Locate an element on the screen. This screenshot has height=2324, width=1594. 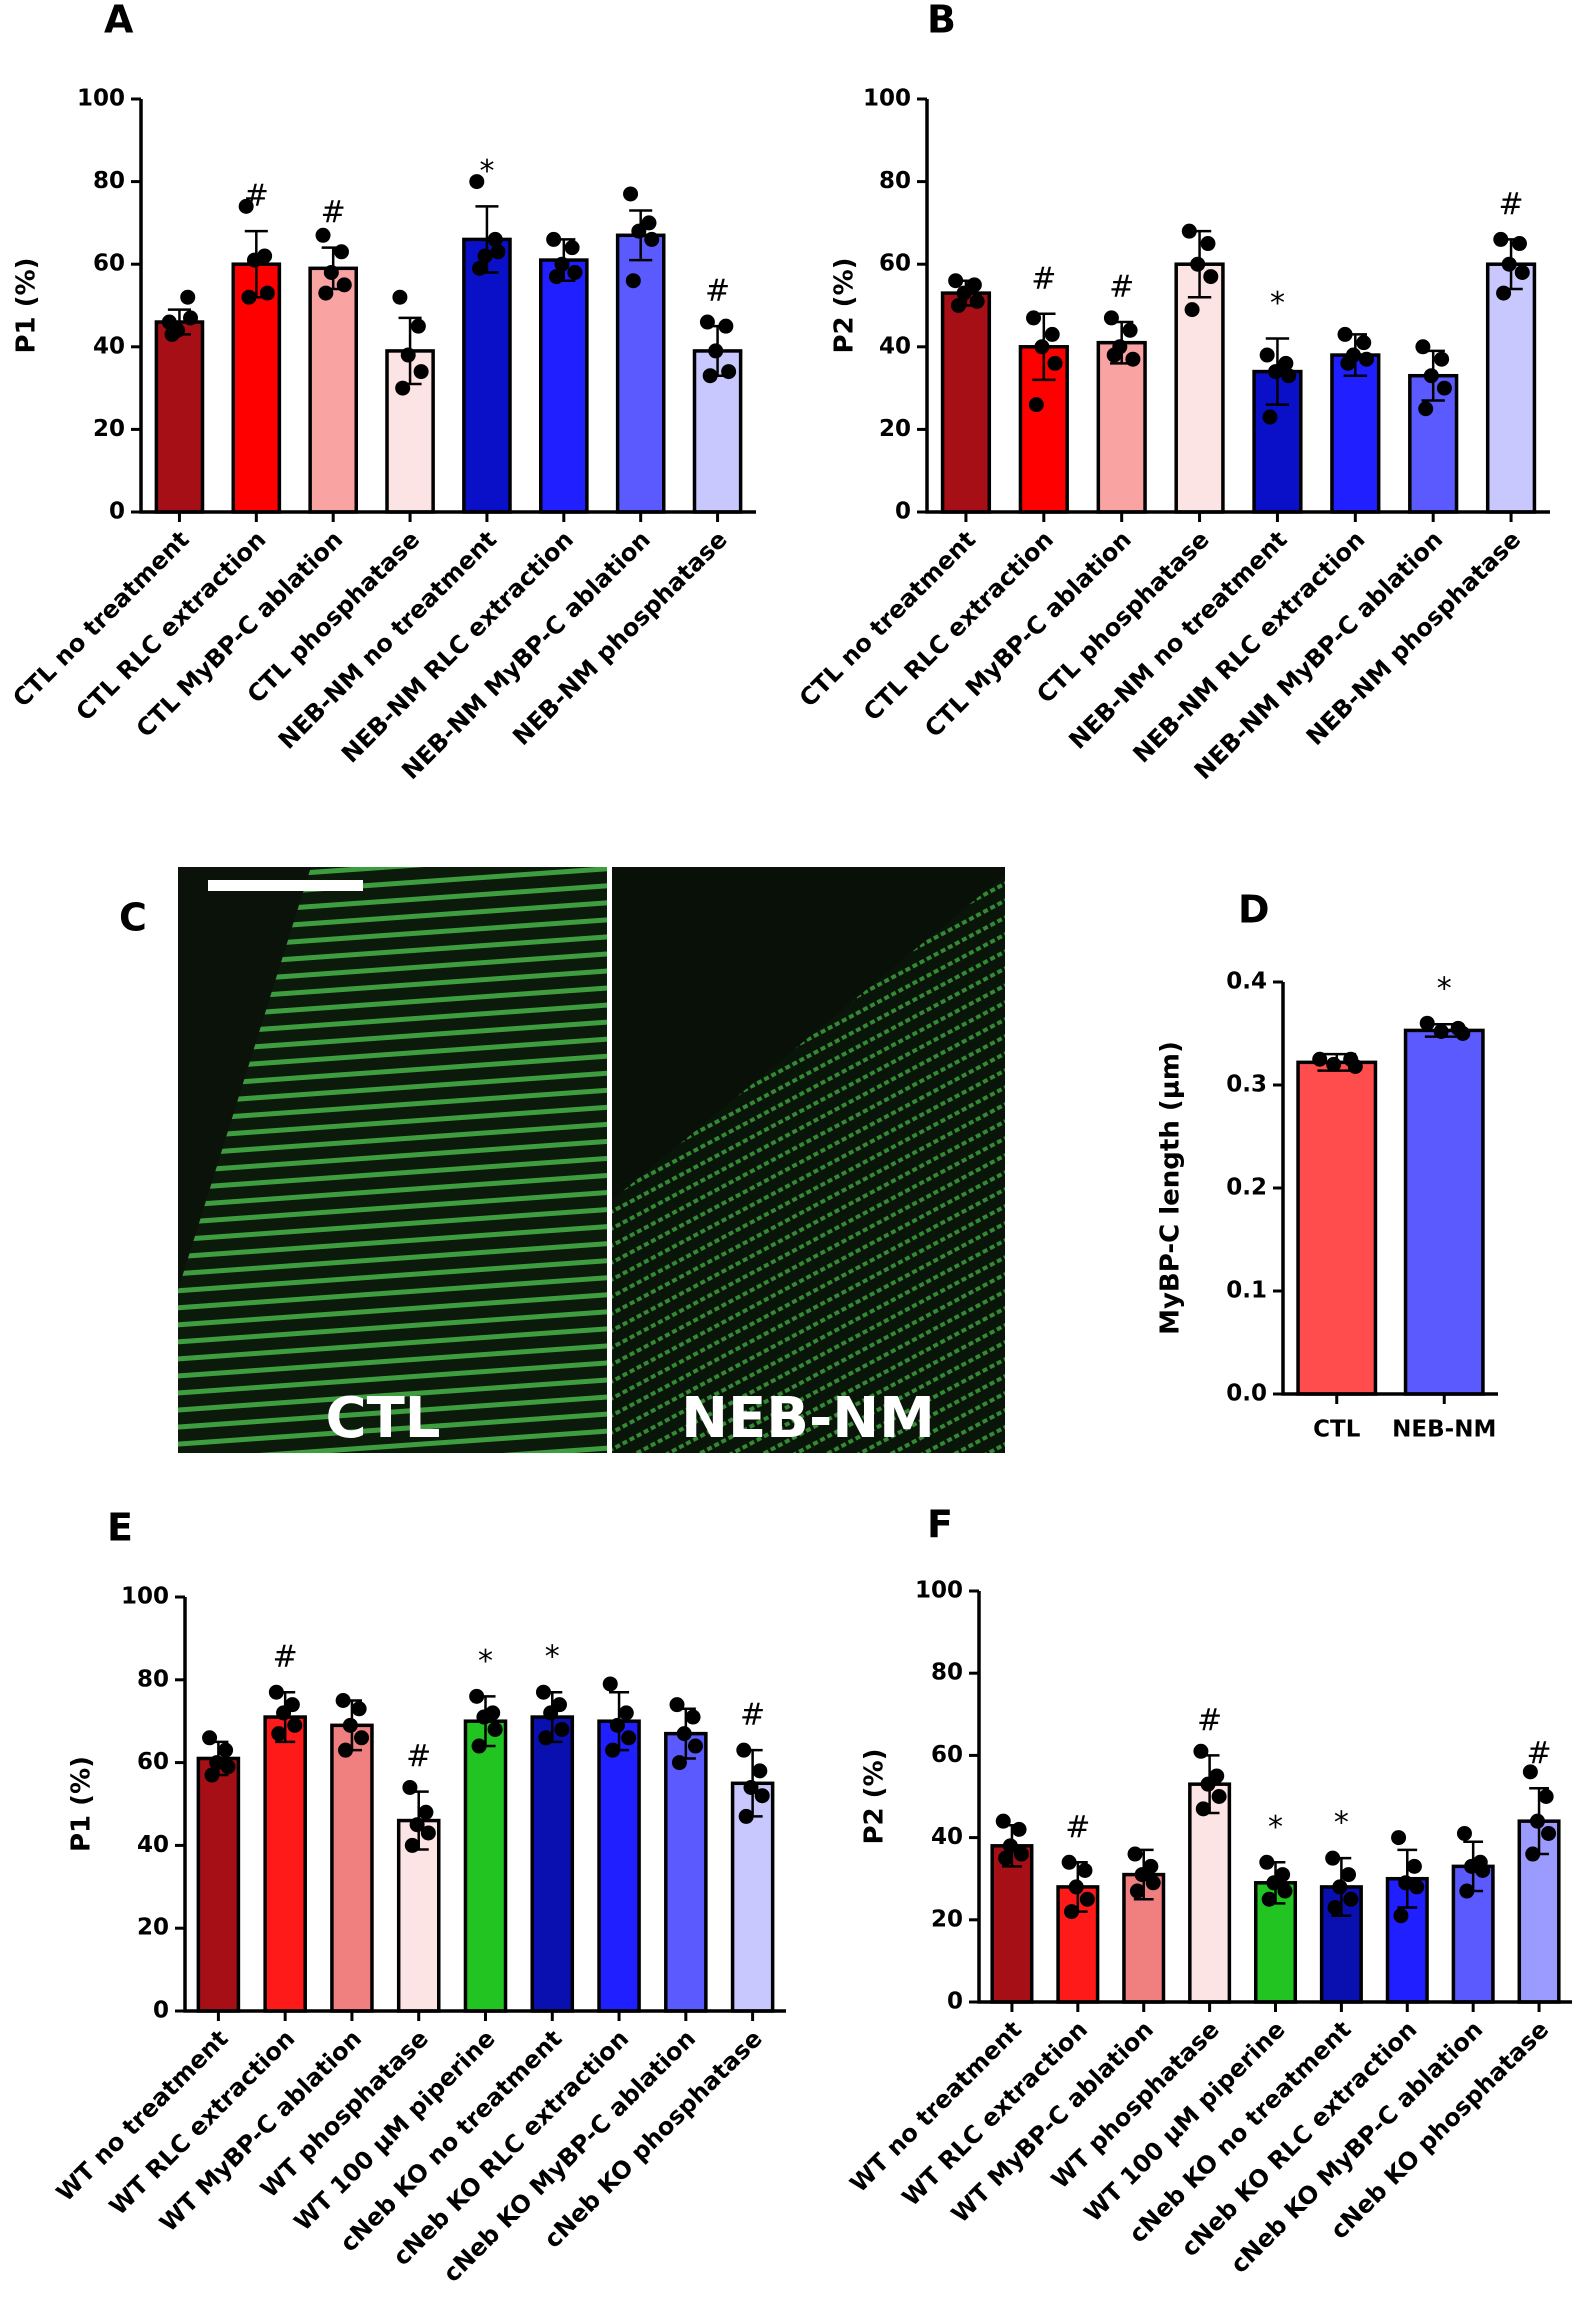
axes is located at coordinates (1389, 1189).